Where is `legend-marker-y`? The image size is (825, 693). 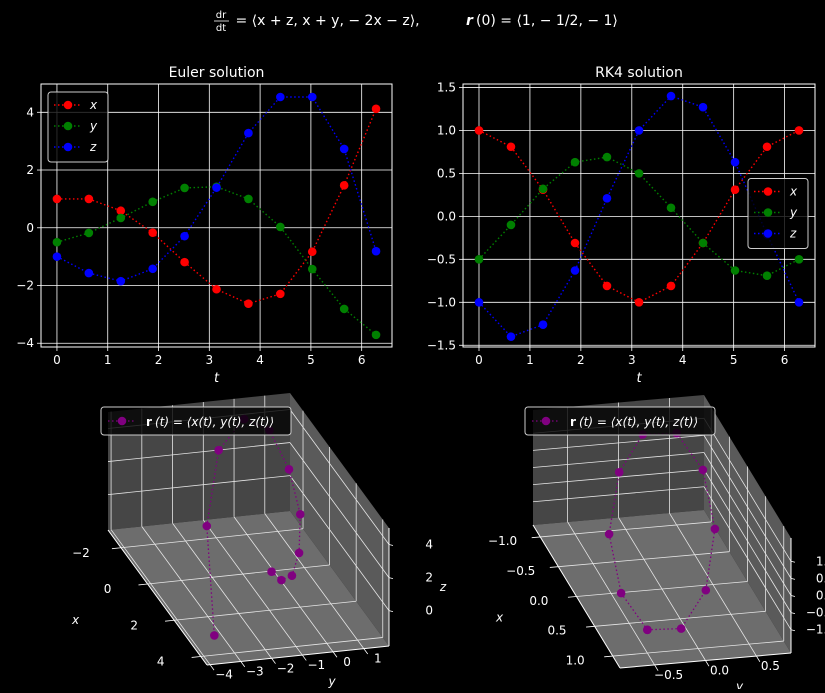 legend-marker-y is located at coordinates (68, 126).